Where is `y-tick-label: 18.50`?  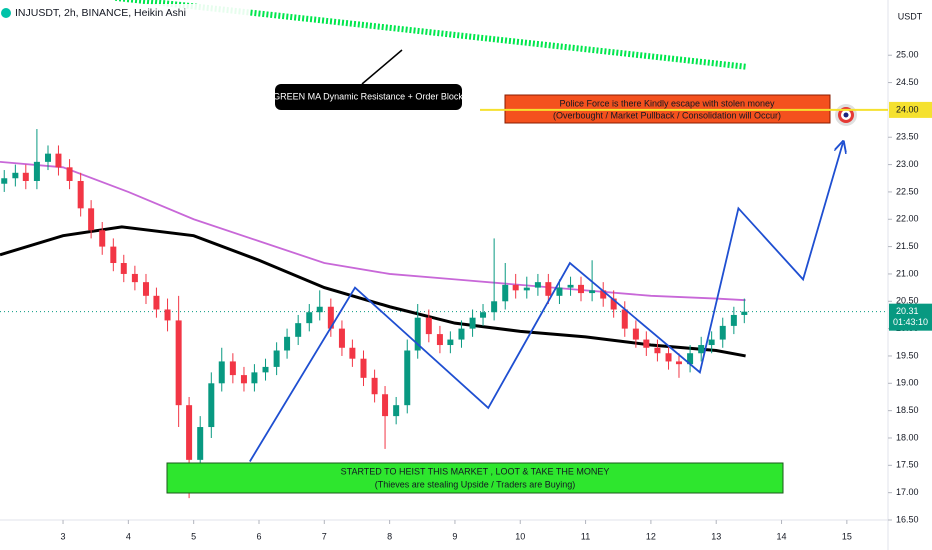 y-tick-label: 18.50 is located at coordinates (907, 410).